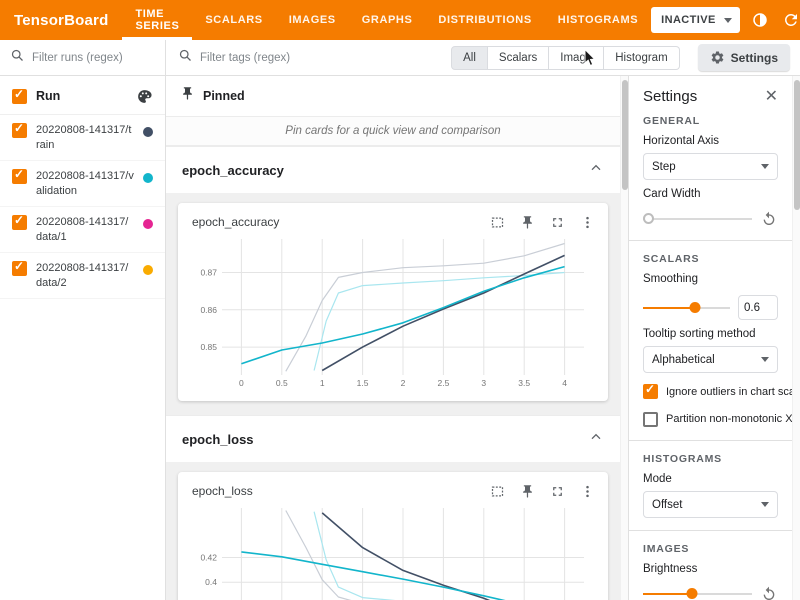 The image size is (800, 600). What do you see at coordinates (697, 218) in the screenshot?
I see `card-width-slider` at bounding box center [697, 218].